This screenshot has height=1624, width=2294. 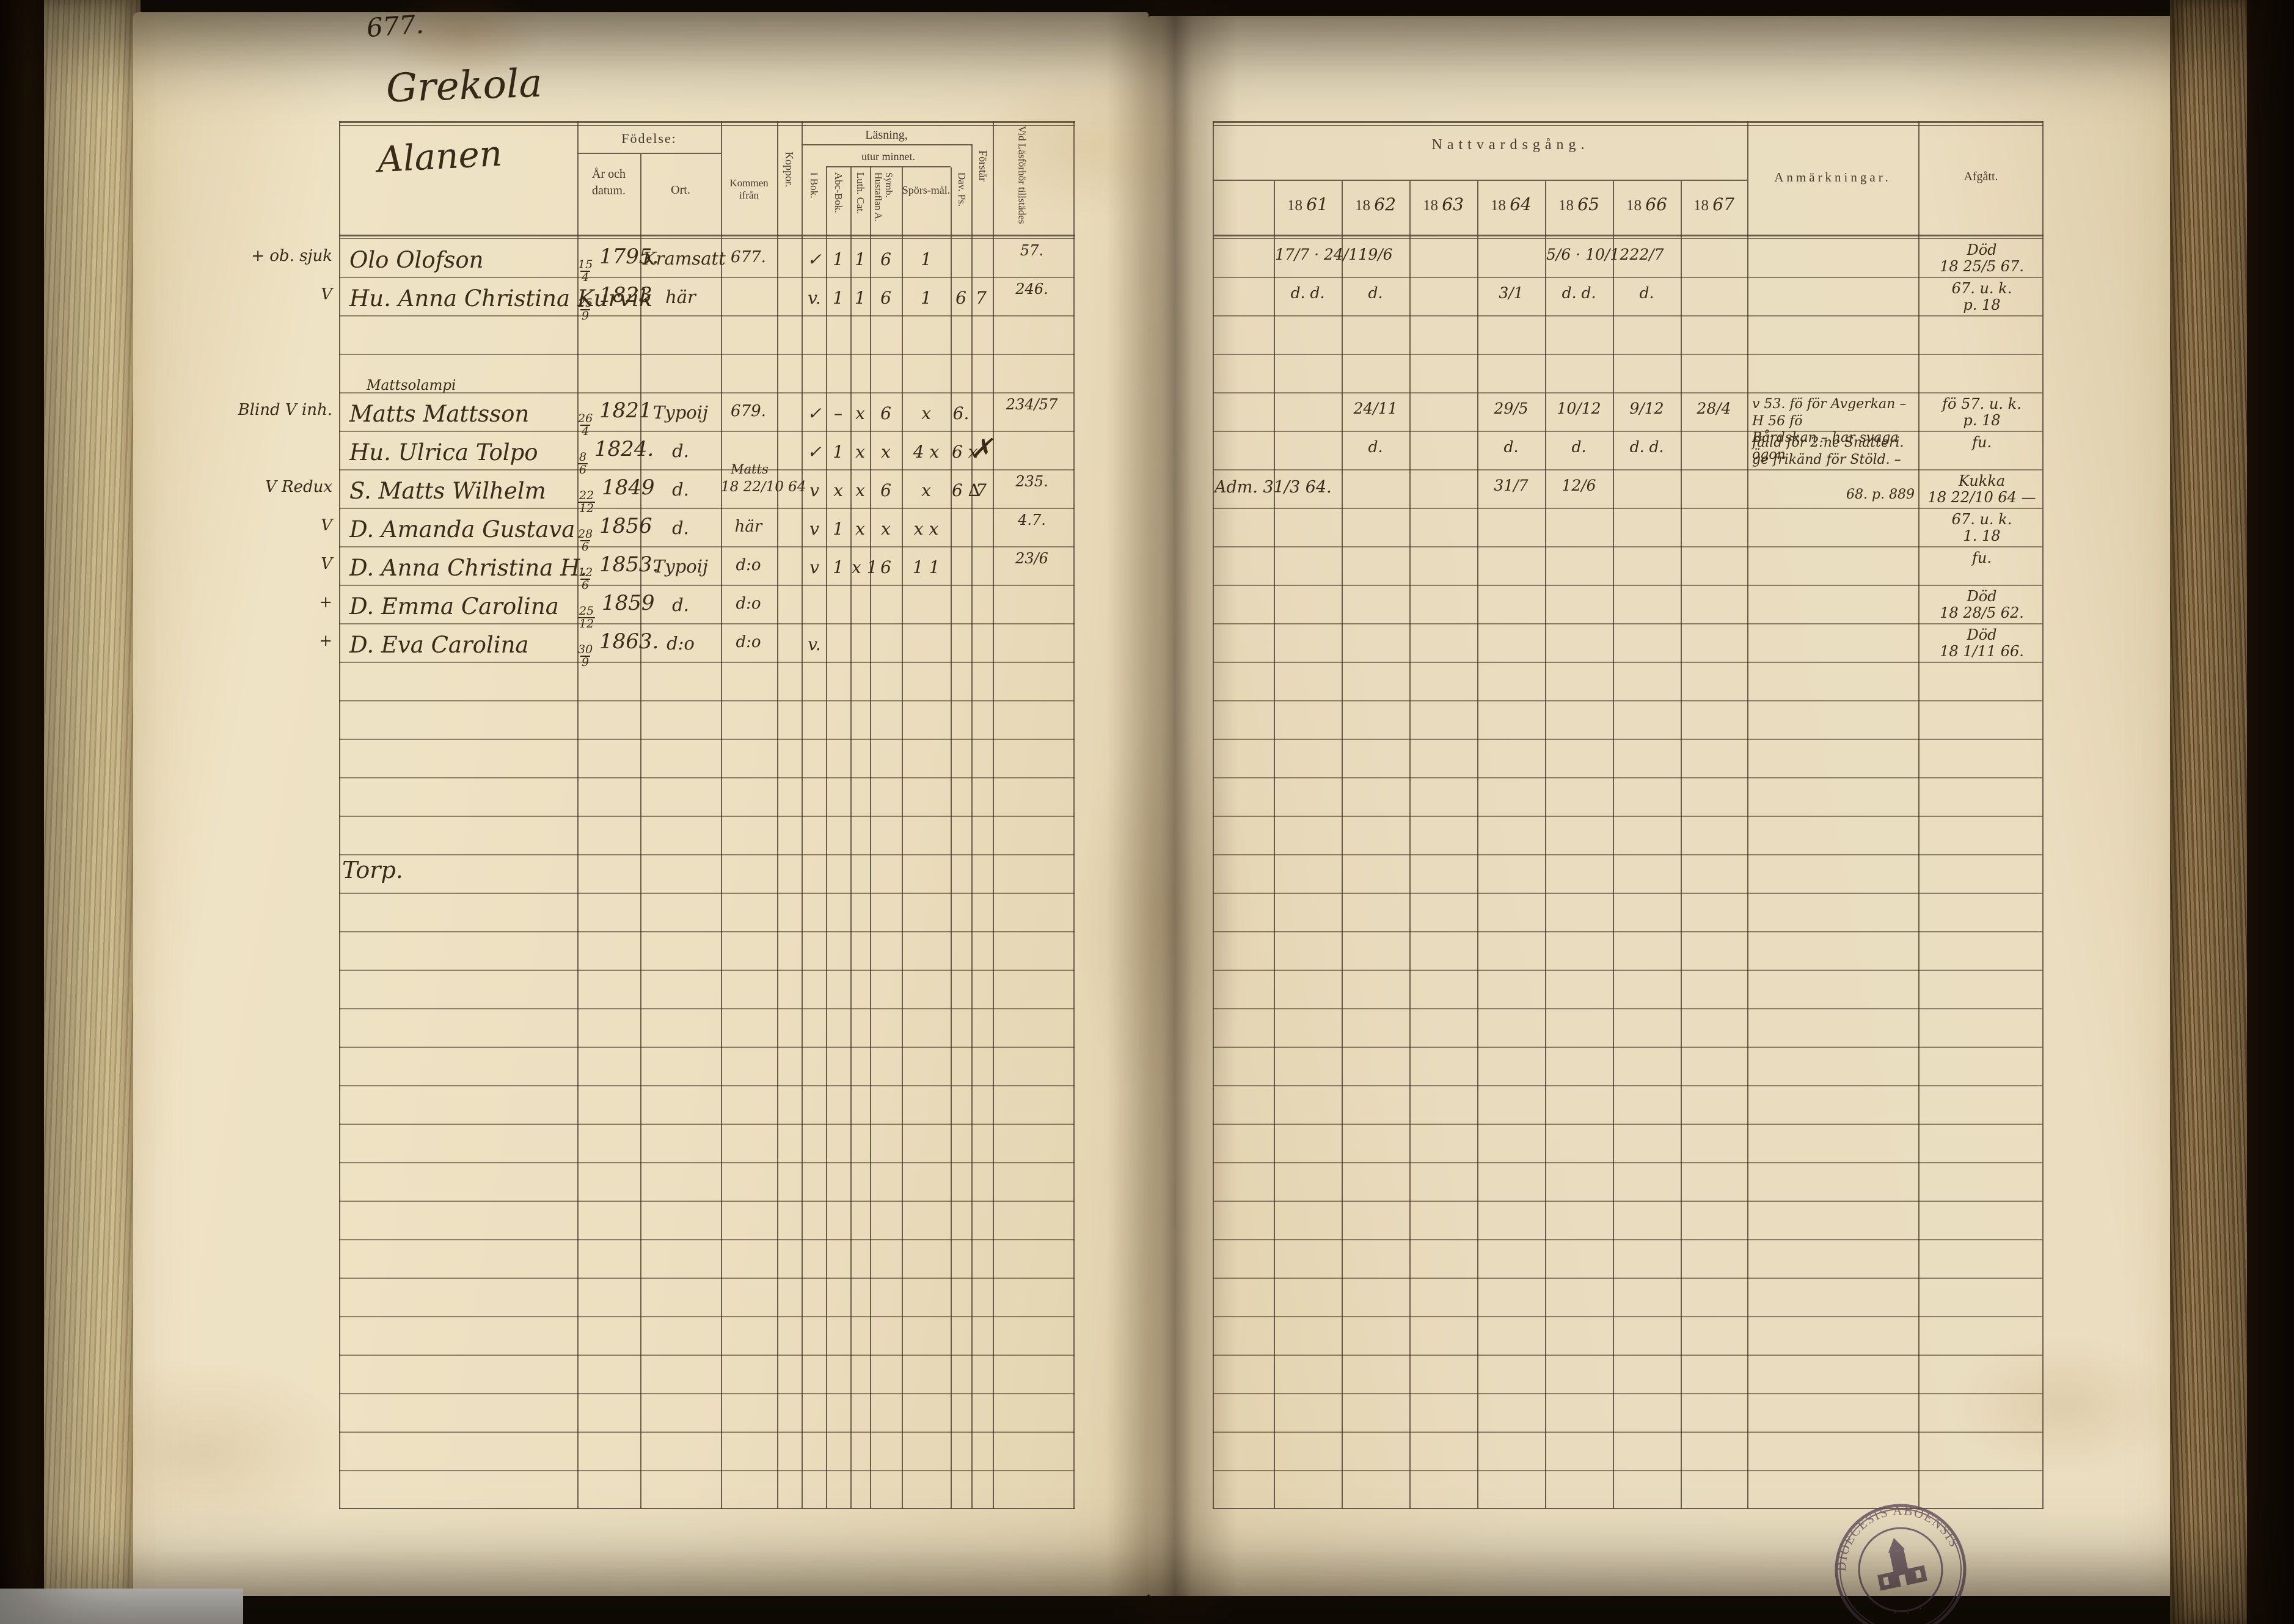 What do you see at coordinates (609, 182) in the screenshot?
I see `header-ar-och-datum: År och datum.` at bounding box center [609, 182].